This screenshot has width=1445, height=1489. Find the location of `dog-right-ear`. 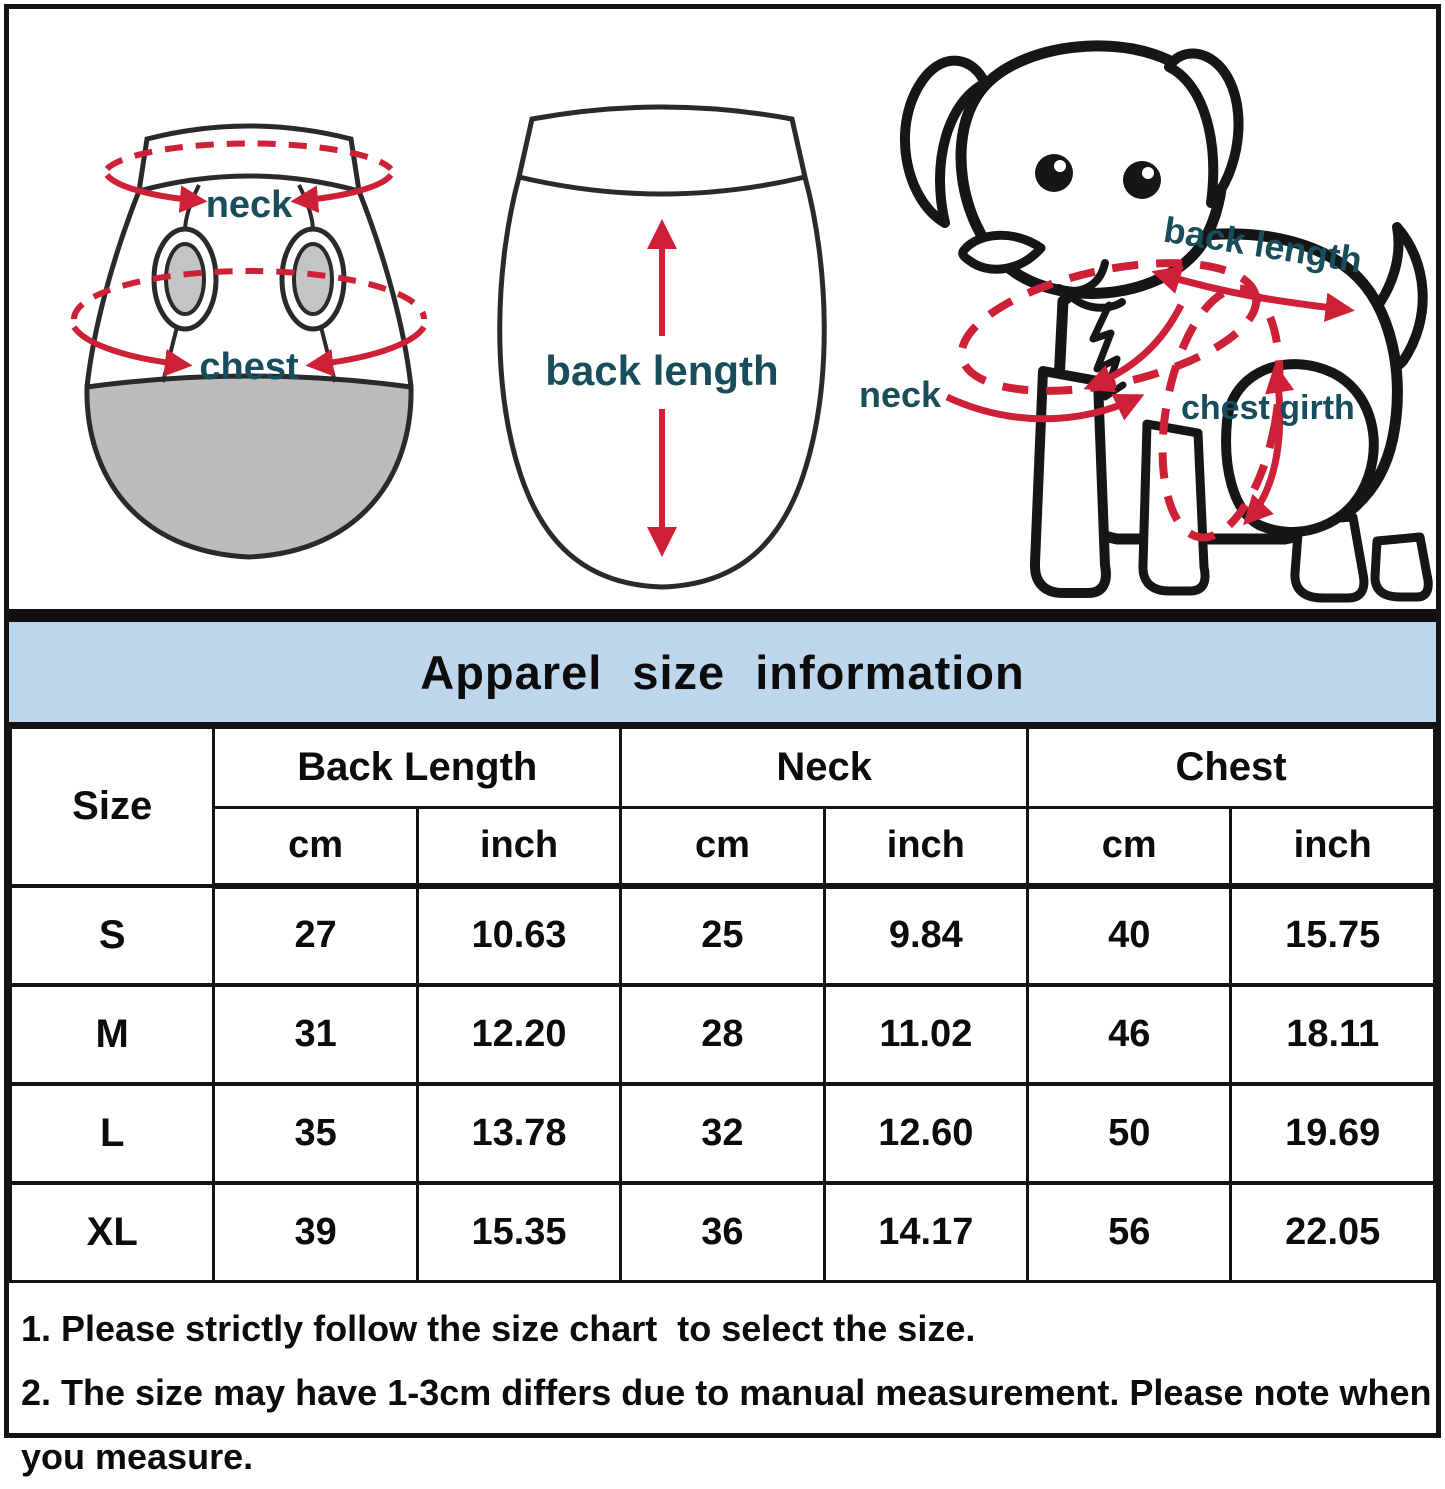

dog-right-ear is located at coordinates (1204, 128).